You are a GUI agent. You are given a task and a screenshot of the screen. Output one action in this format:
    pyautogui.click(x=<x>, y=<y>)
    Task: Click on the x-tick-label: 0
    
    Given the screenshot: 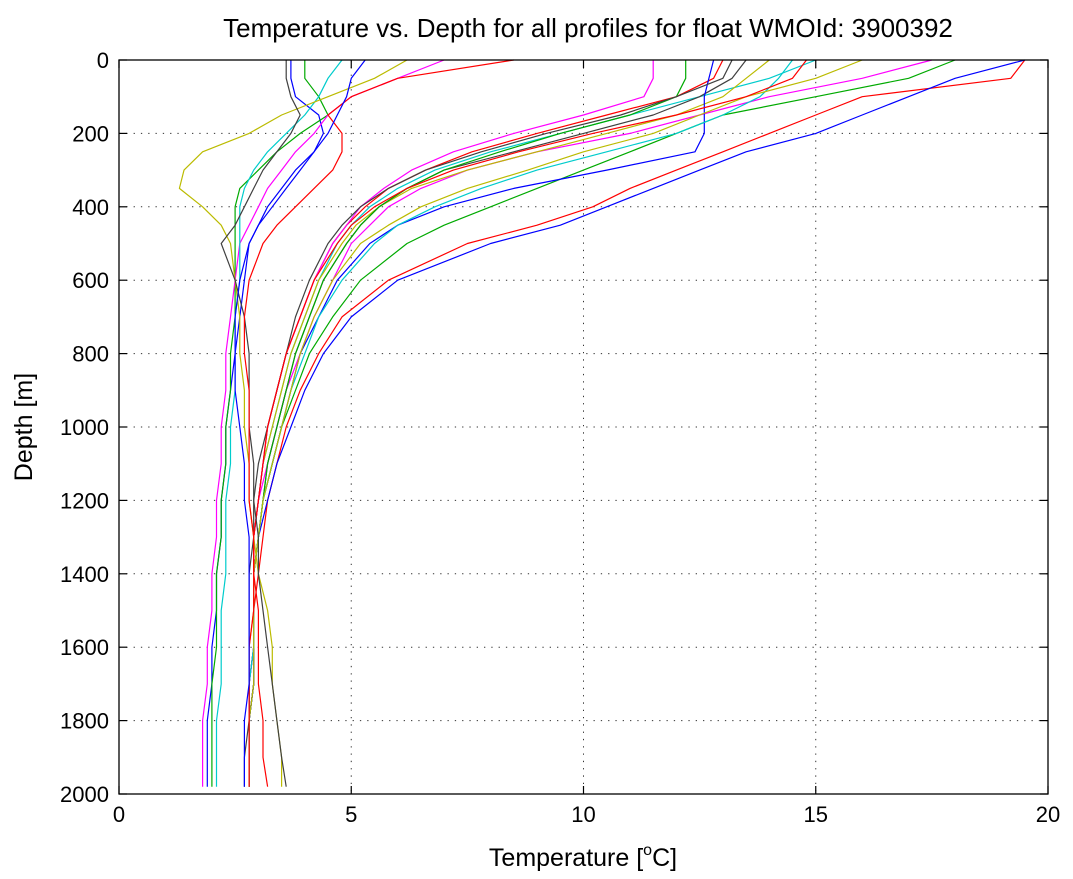 What is the action you would take?
    pyautogui.click(x=119, y=814)
    